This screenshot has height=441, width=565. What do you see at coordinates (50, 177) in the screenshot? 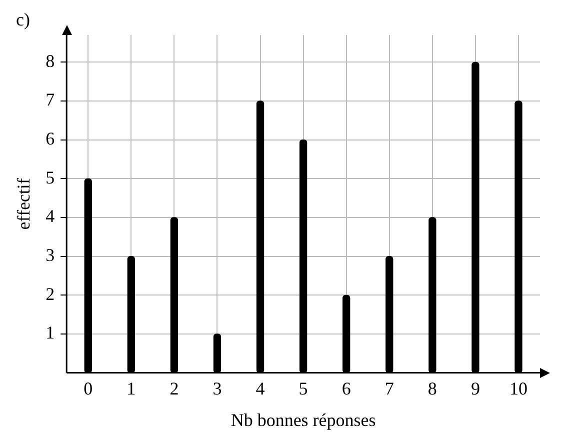
I see `y-tick-label: 5` at bounding box center [50, 177].